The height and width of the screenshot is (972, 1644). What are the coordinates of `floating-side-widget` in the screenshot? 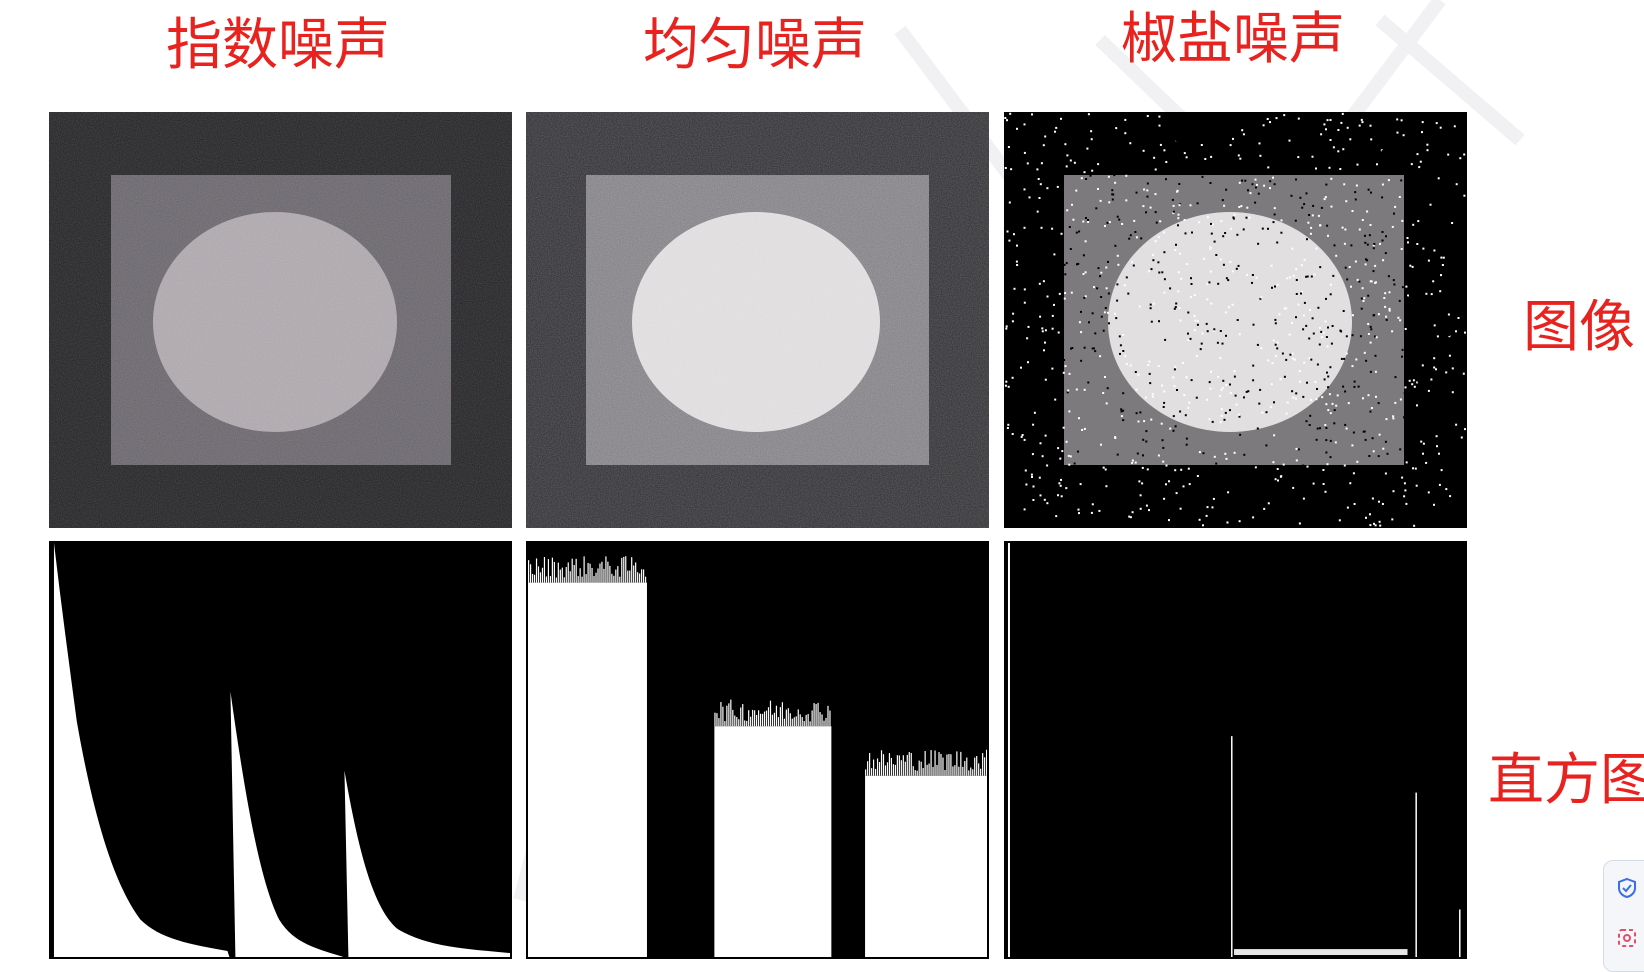 It's located at (1623, 916).